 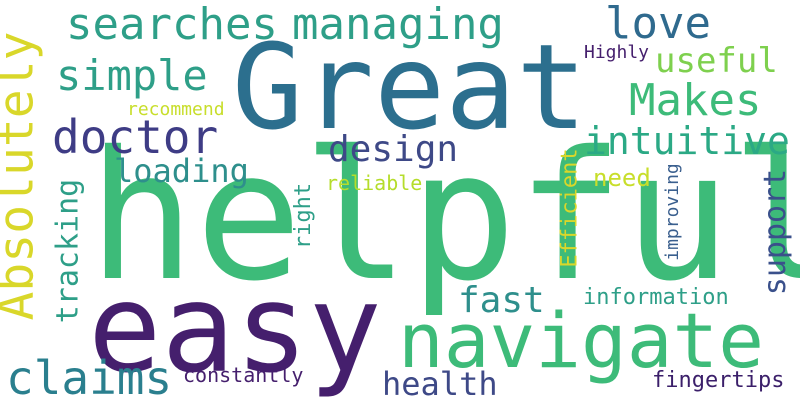 What do you see at coordinates (440, 382) in the screenshot?
I see `word-health: health` at bounding box center [440, 382].